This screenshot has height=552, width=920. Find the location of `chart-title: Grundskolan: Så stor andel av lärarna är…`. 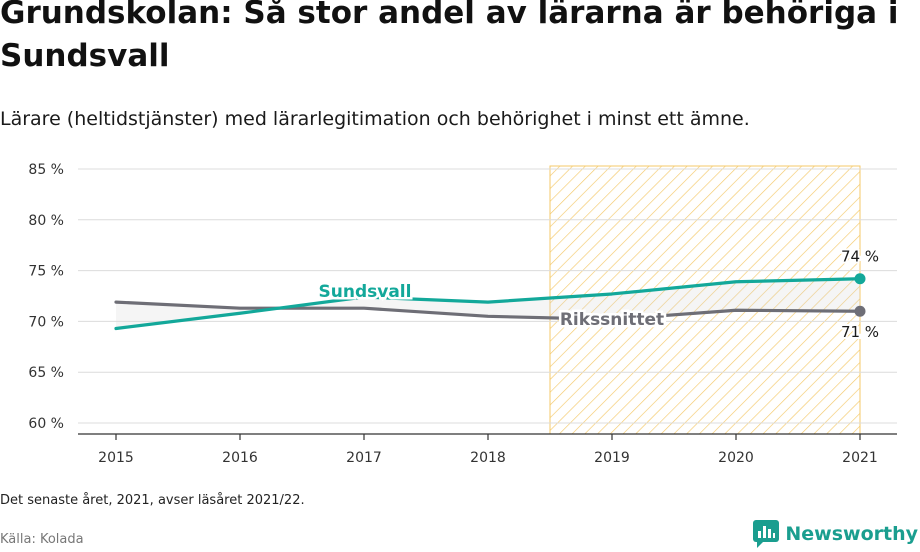

chart-title: Grundskolan: Så stor andel av lärarna är… is located at coordinates (449, 37).